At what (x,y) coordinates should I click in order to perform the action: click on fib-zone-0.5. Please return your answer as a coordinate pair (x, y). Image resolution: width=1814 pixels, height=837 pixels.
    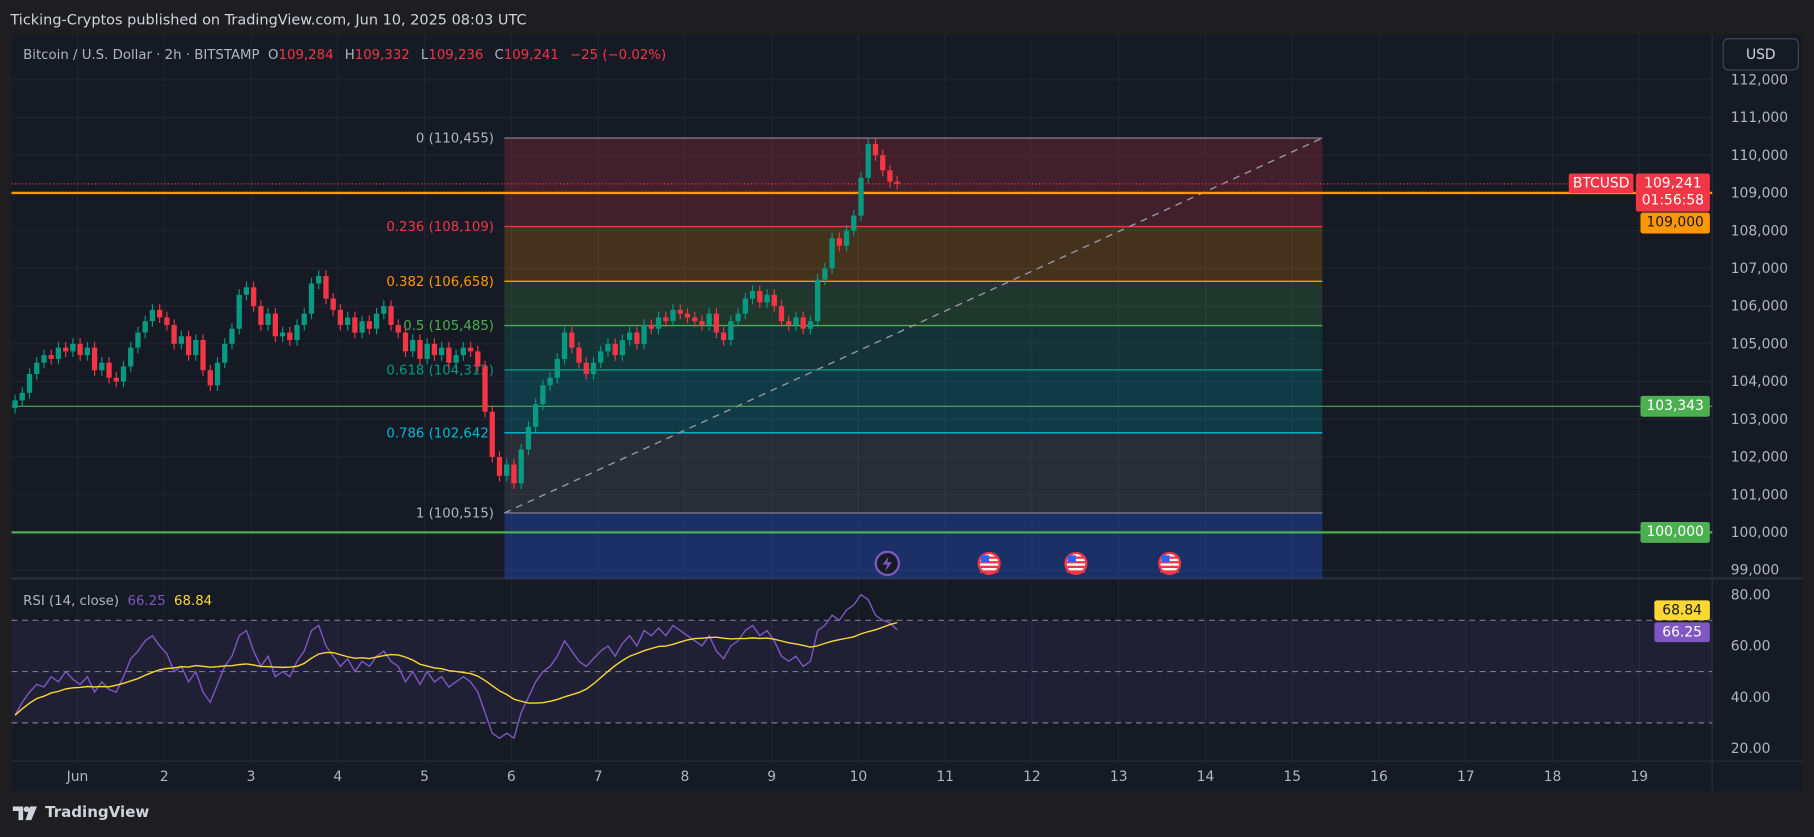
    Looking at the image, I should click on (913, 303).